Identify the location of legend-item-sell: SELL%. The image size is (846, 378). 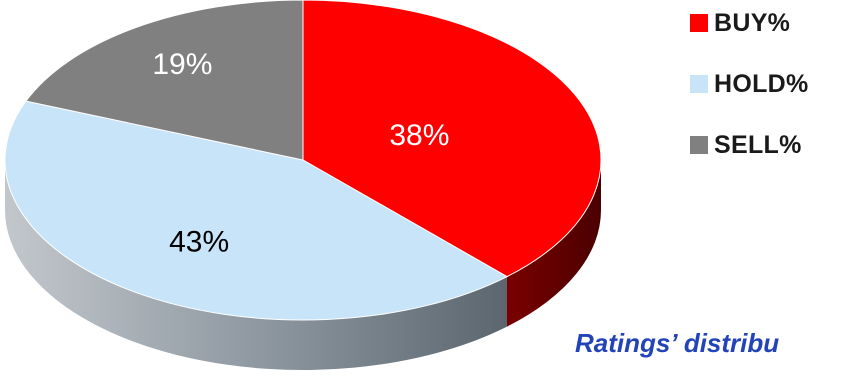
(749, 145).